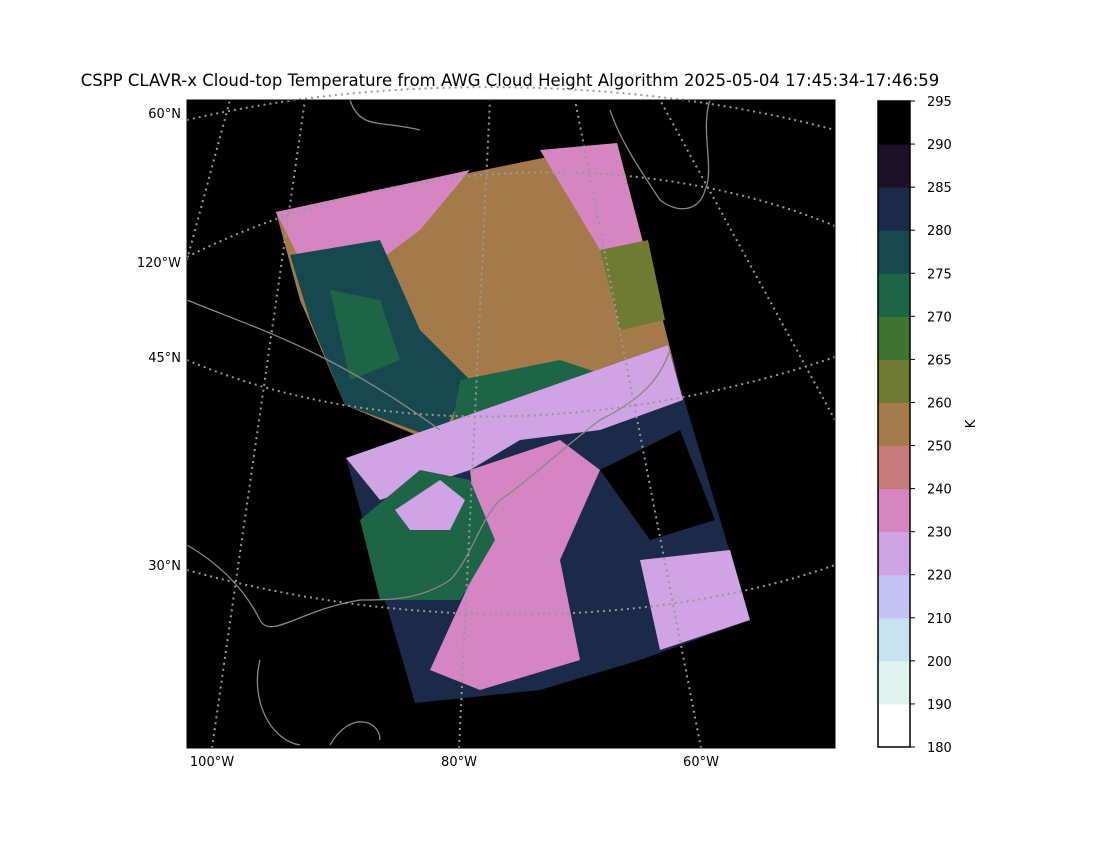  What do you see at coordinates (939, 748) in the screenshot?
I see `colorbar-tick-label: 180` at bounding box center [939, 748].